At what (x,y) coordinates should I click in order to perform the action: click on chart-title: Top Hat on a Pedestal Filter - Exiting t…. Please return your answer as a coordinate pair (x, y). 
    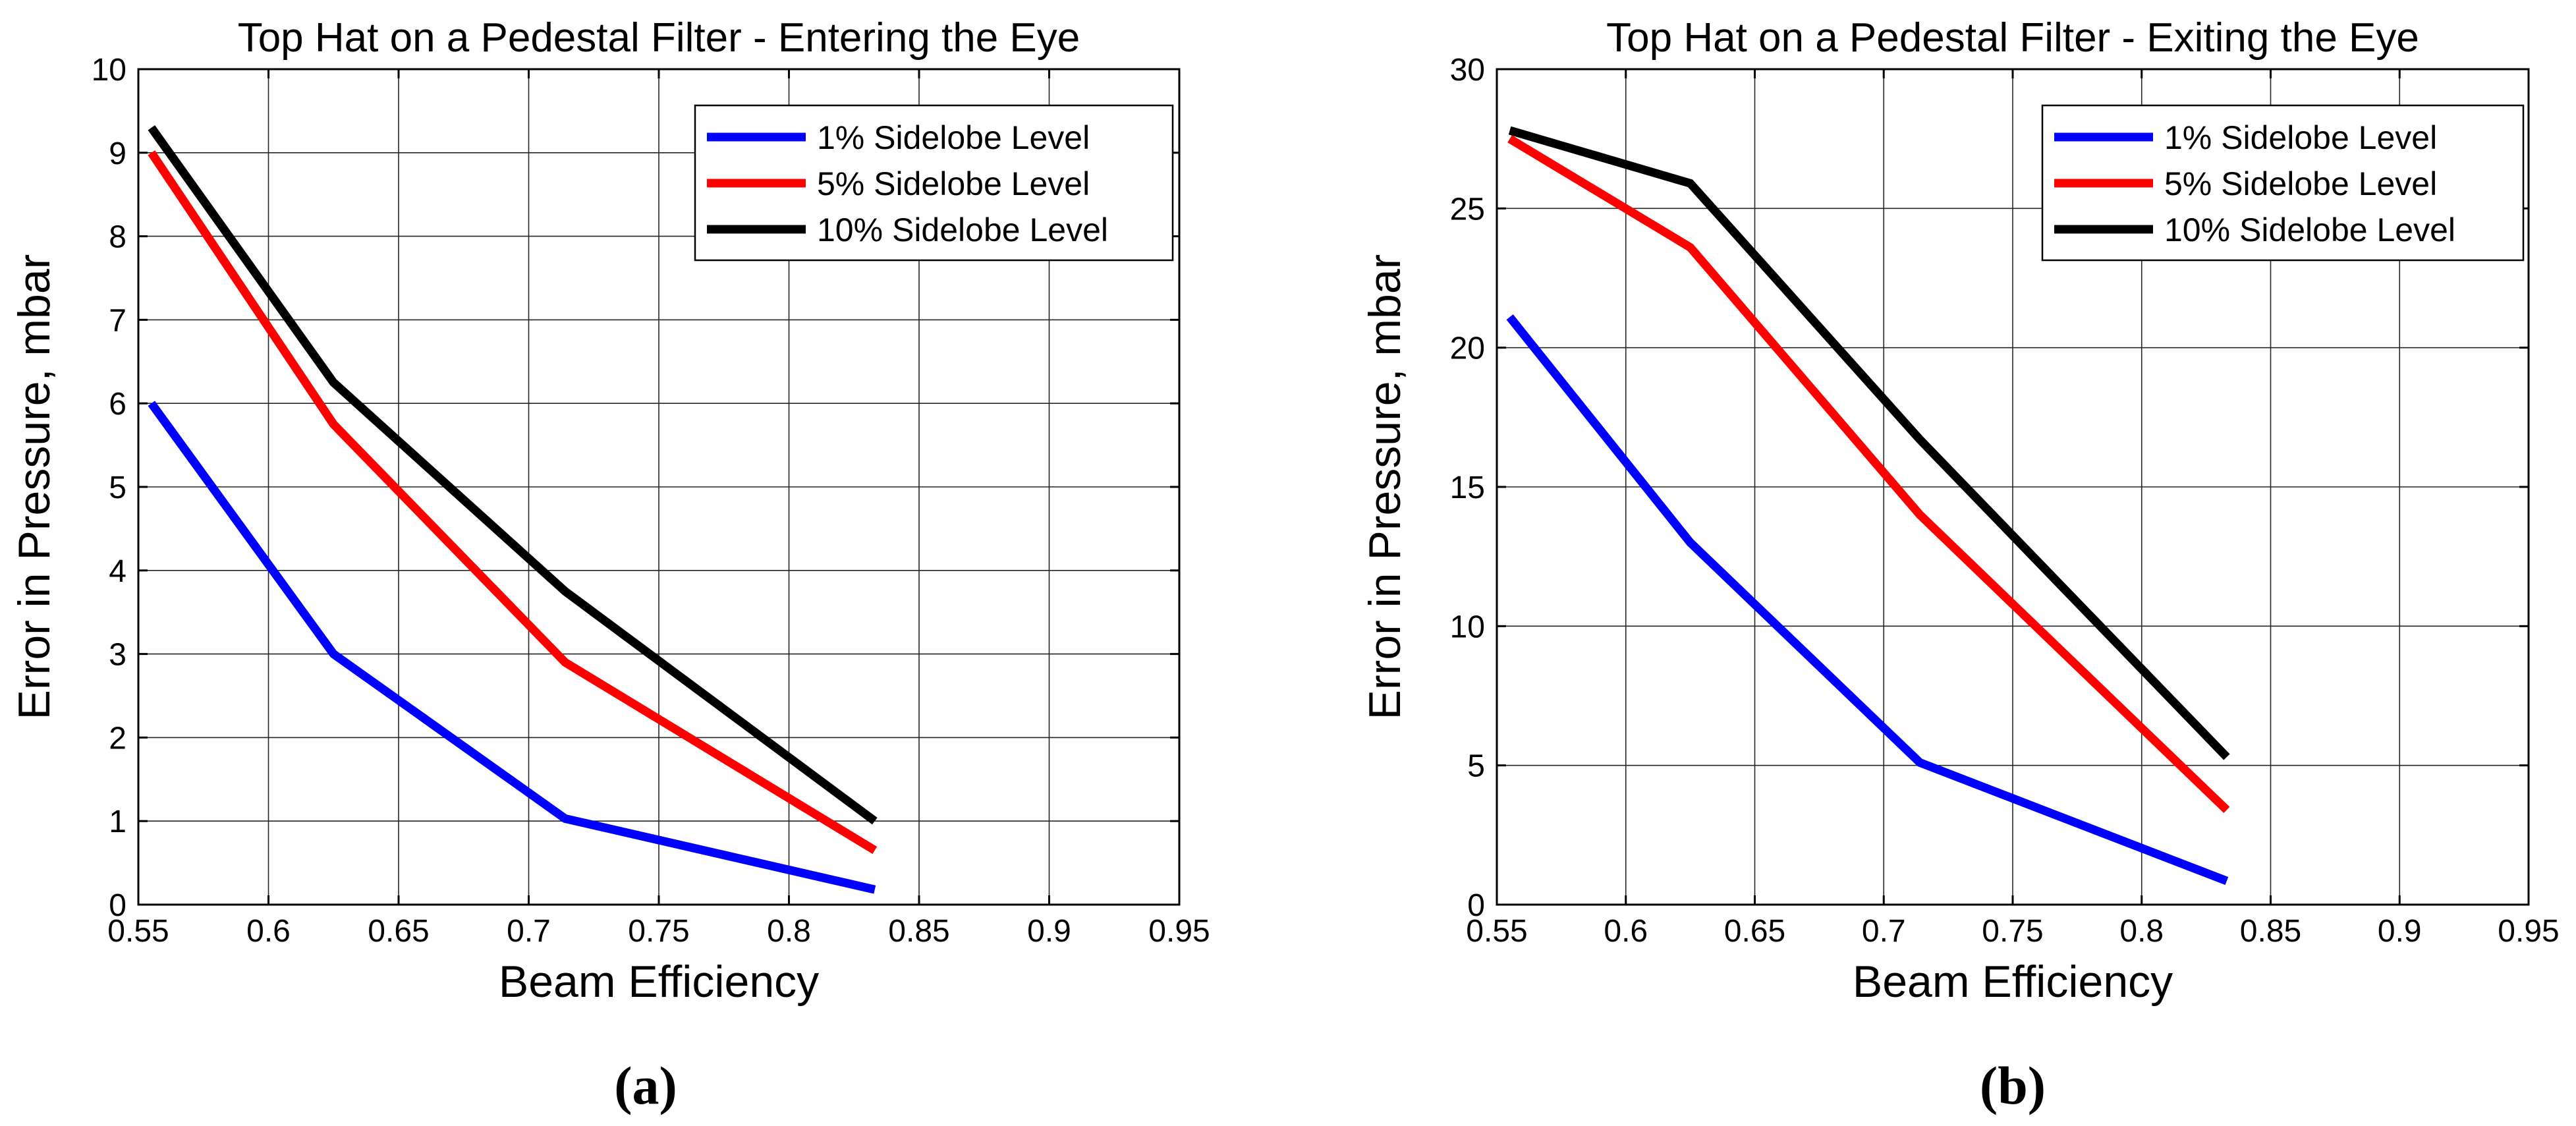
    Looking at the image, I should click on (2012, 38).